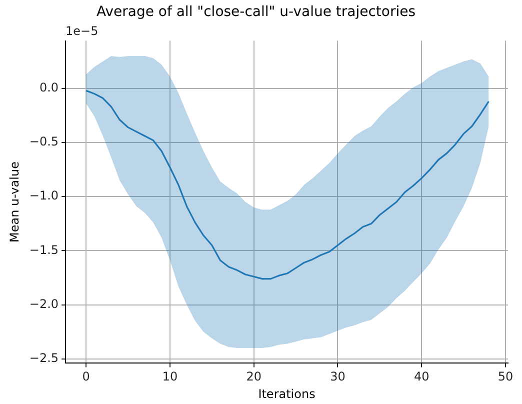 The width and height of the screenshot is (522, 404). What do you see at coordinates (506, 377) in the screenshot?
I see `x-tick-label: 50` at bounding box center [506, 377].